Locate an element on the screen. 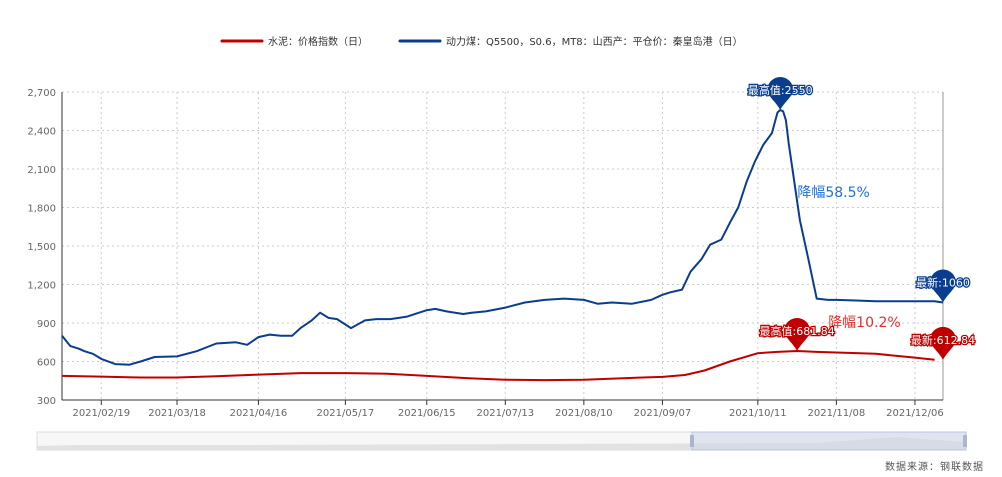 The image size is (1002, 477). x-tick-label: 2021/04/16 is located at coordinates (259, 413).